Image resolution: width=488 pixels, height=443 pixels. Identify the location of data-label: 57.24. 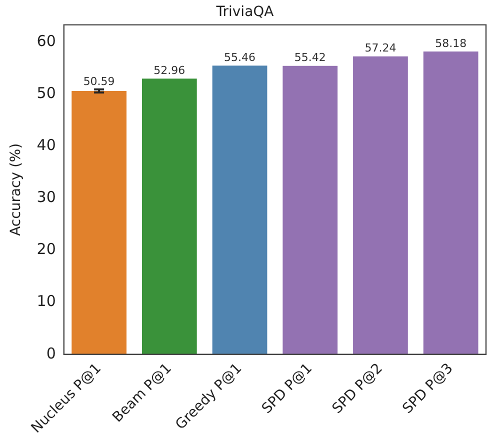
(380, 48).